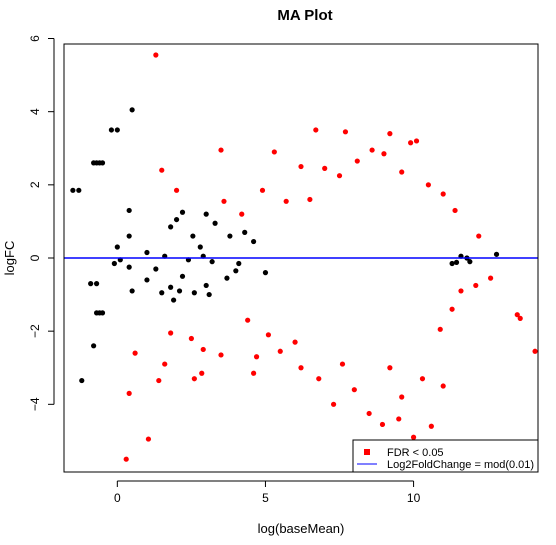  Describe the element at coordinates (415, 453) in the screenshot. I see `legend-label-fdr: FDR < 0.05` at that location.